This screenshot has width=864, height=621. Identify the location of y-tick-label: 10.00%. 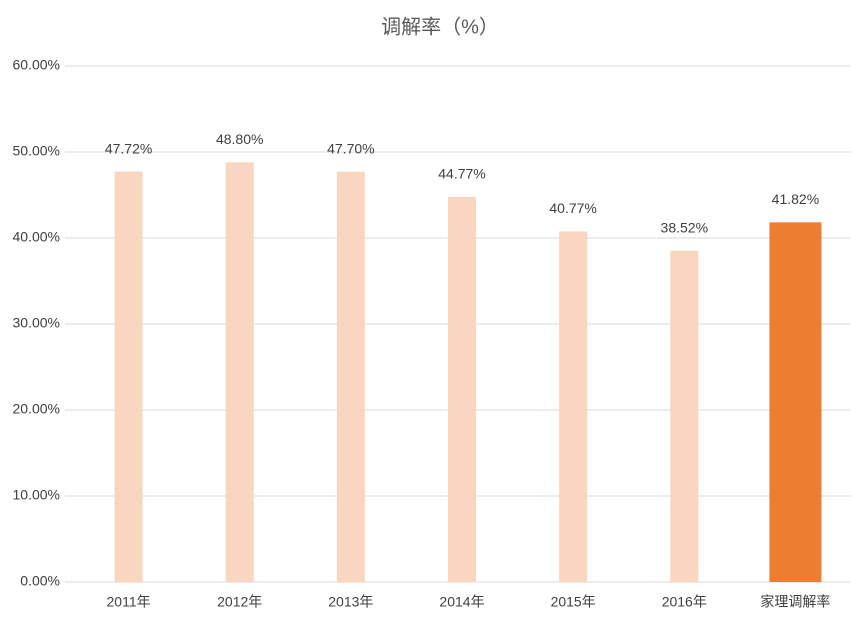
(36, 495).